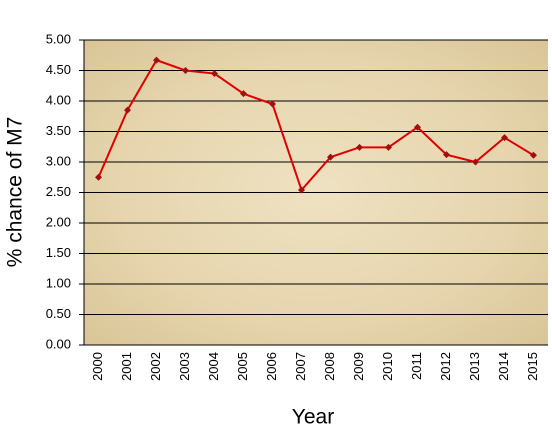 Image resolution: width=552 pixels, height=439 pixels. Describe the element at coordinates (313, 417) in the screenshot. I see `x-axis-title: Year` at that location.